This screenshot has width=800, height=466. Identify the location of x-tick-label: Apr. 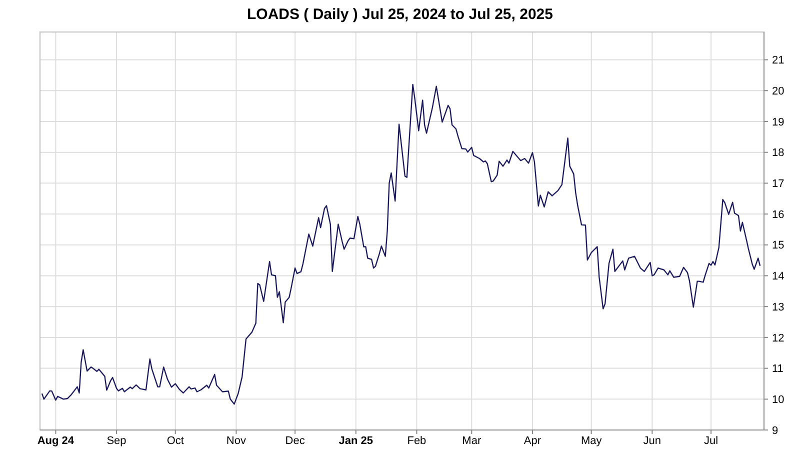
(533, 441).